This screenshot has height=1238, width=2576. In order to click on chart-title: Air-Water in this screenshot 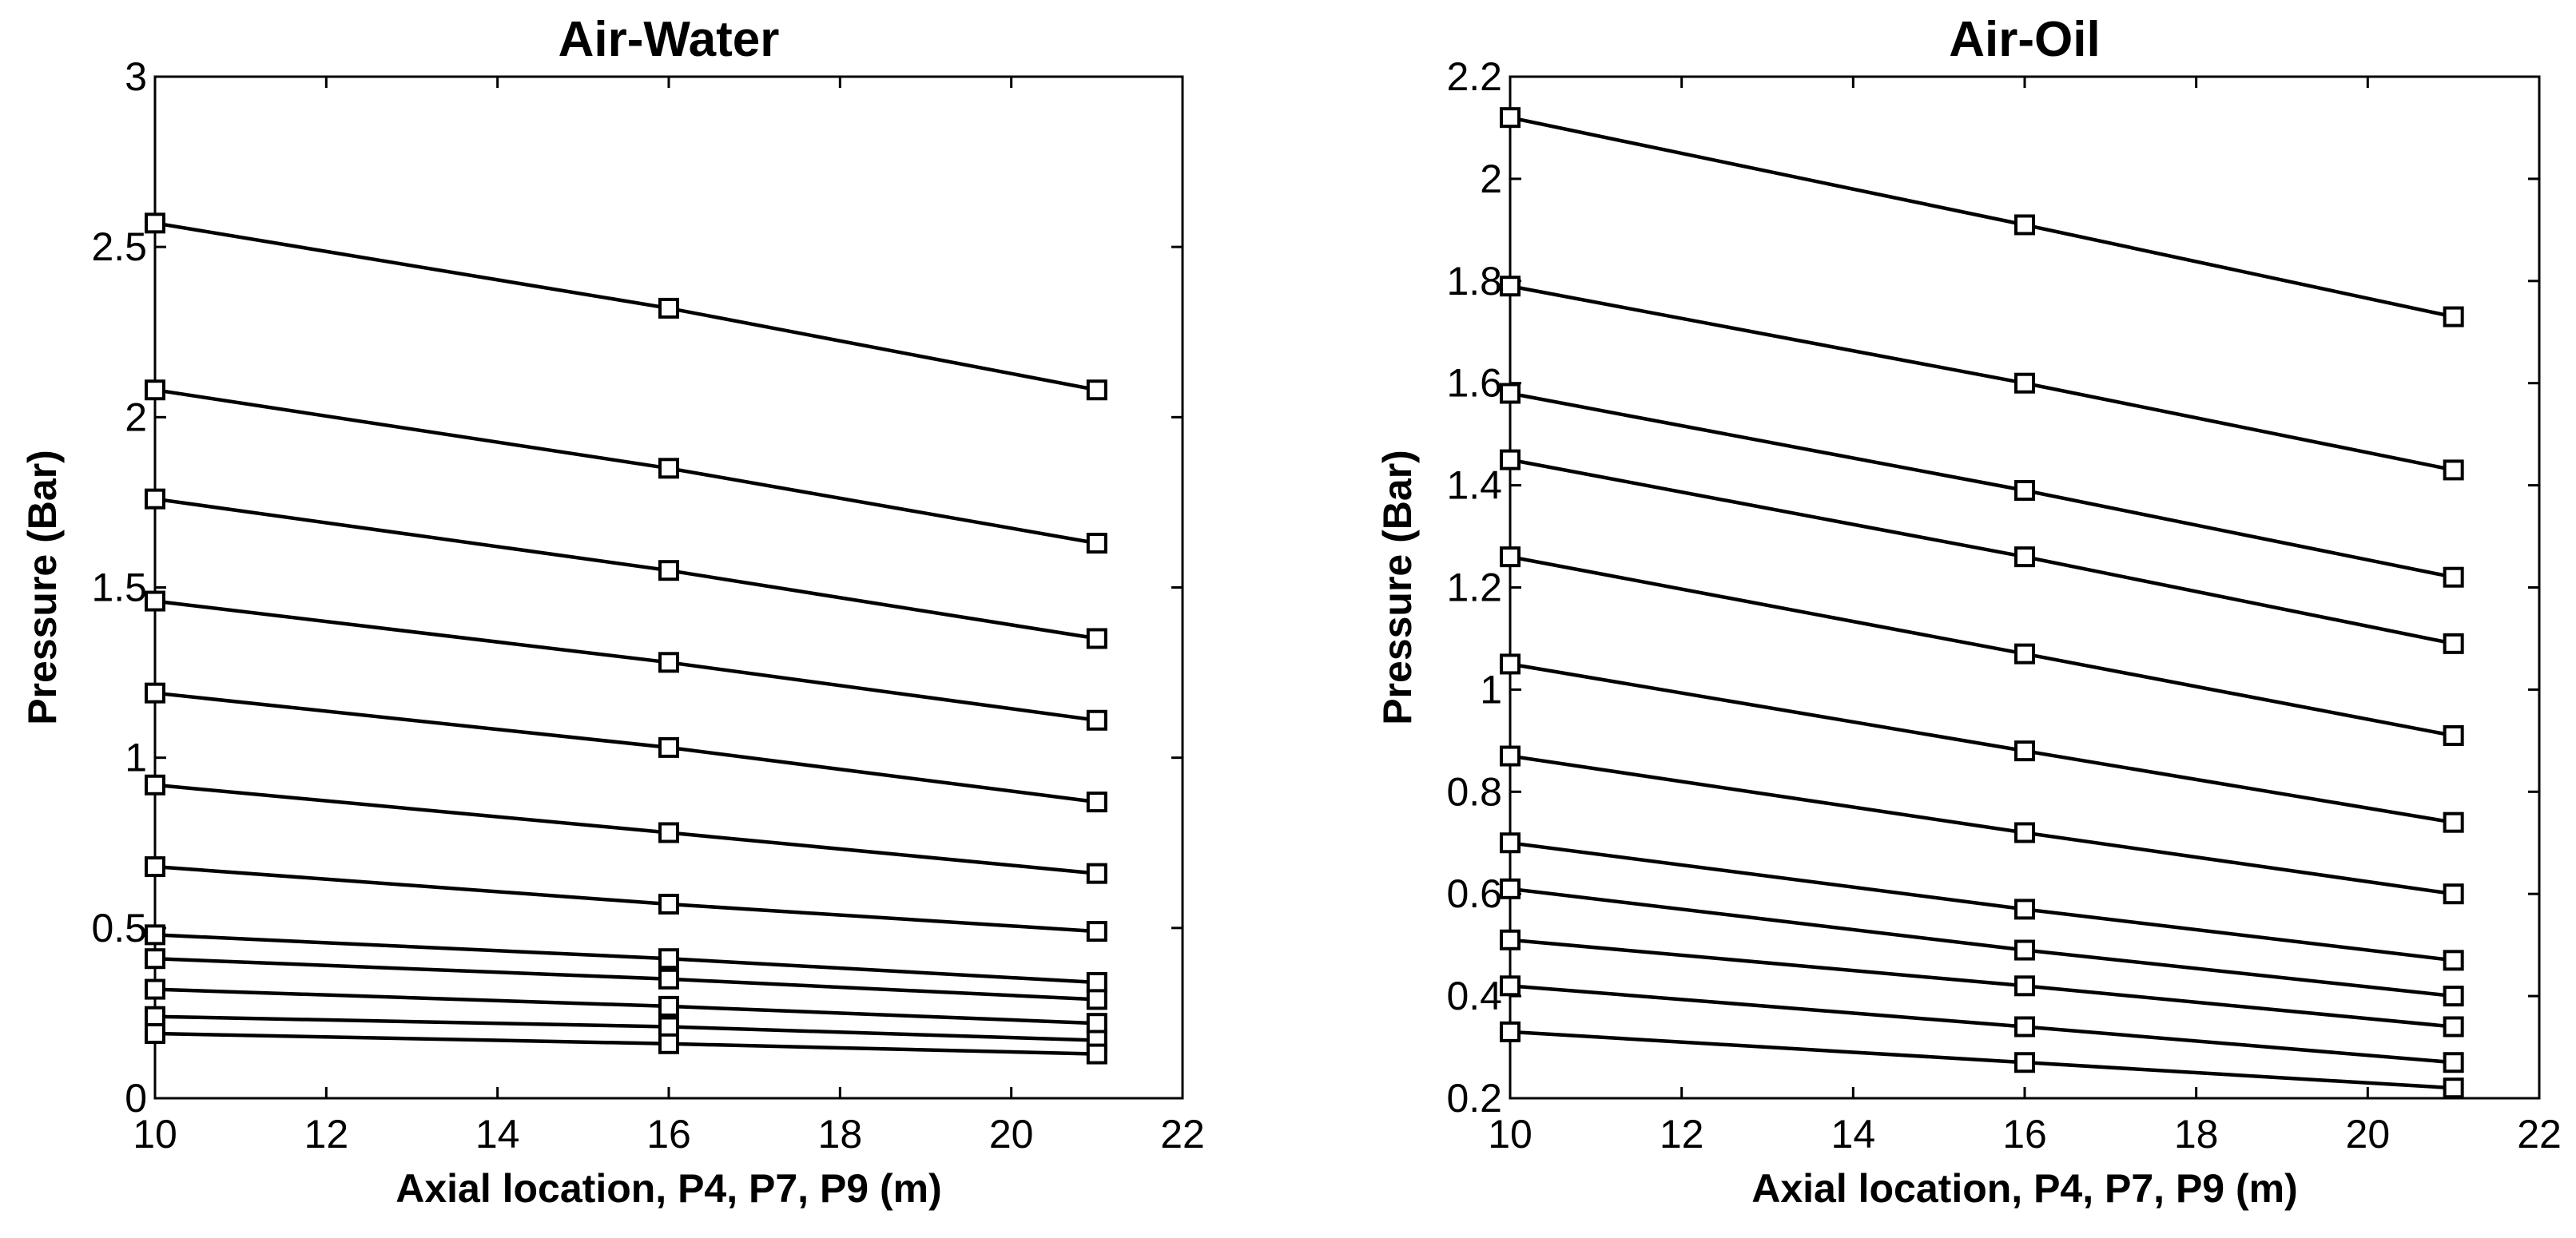, I will do `click(669, 39)`.